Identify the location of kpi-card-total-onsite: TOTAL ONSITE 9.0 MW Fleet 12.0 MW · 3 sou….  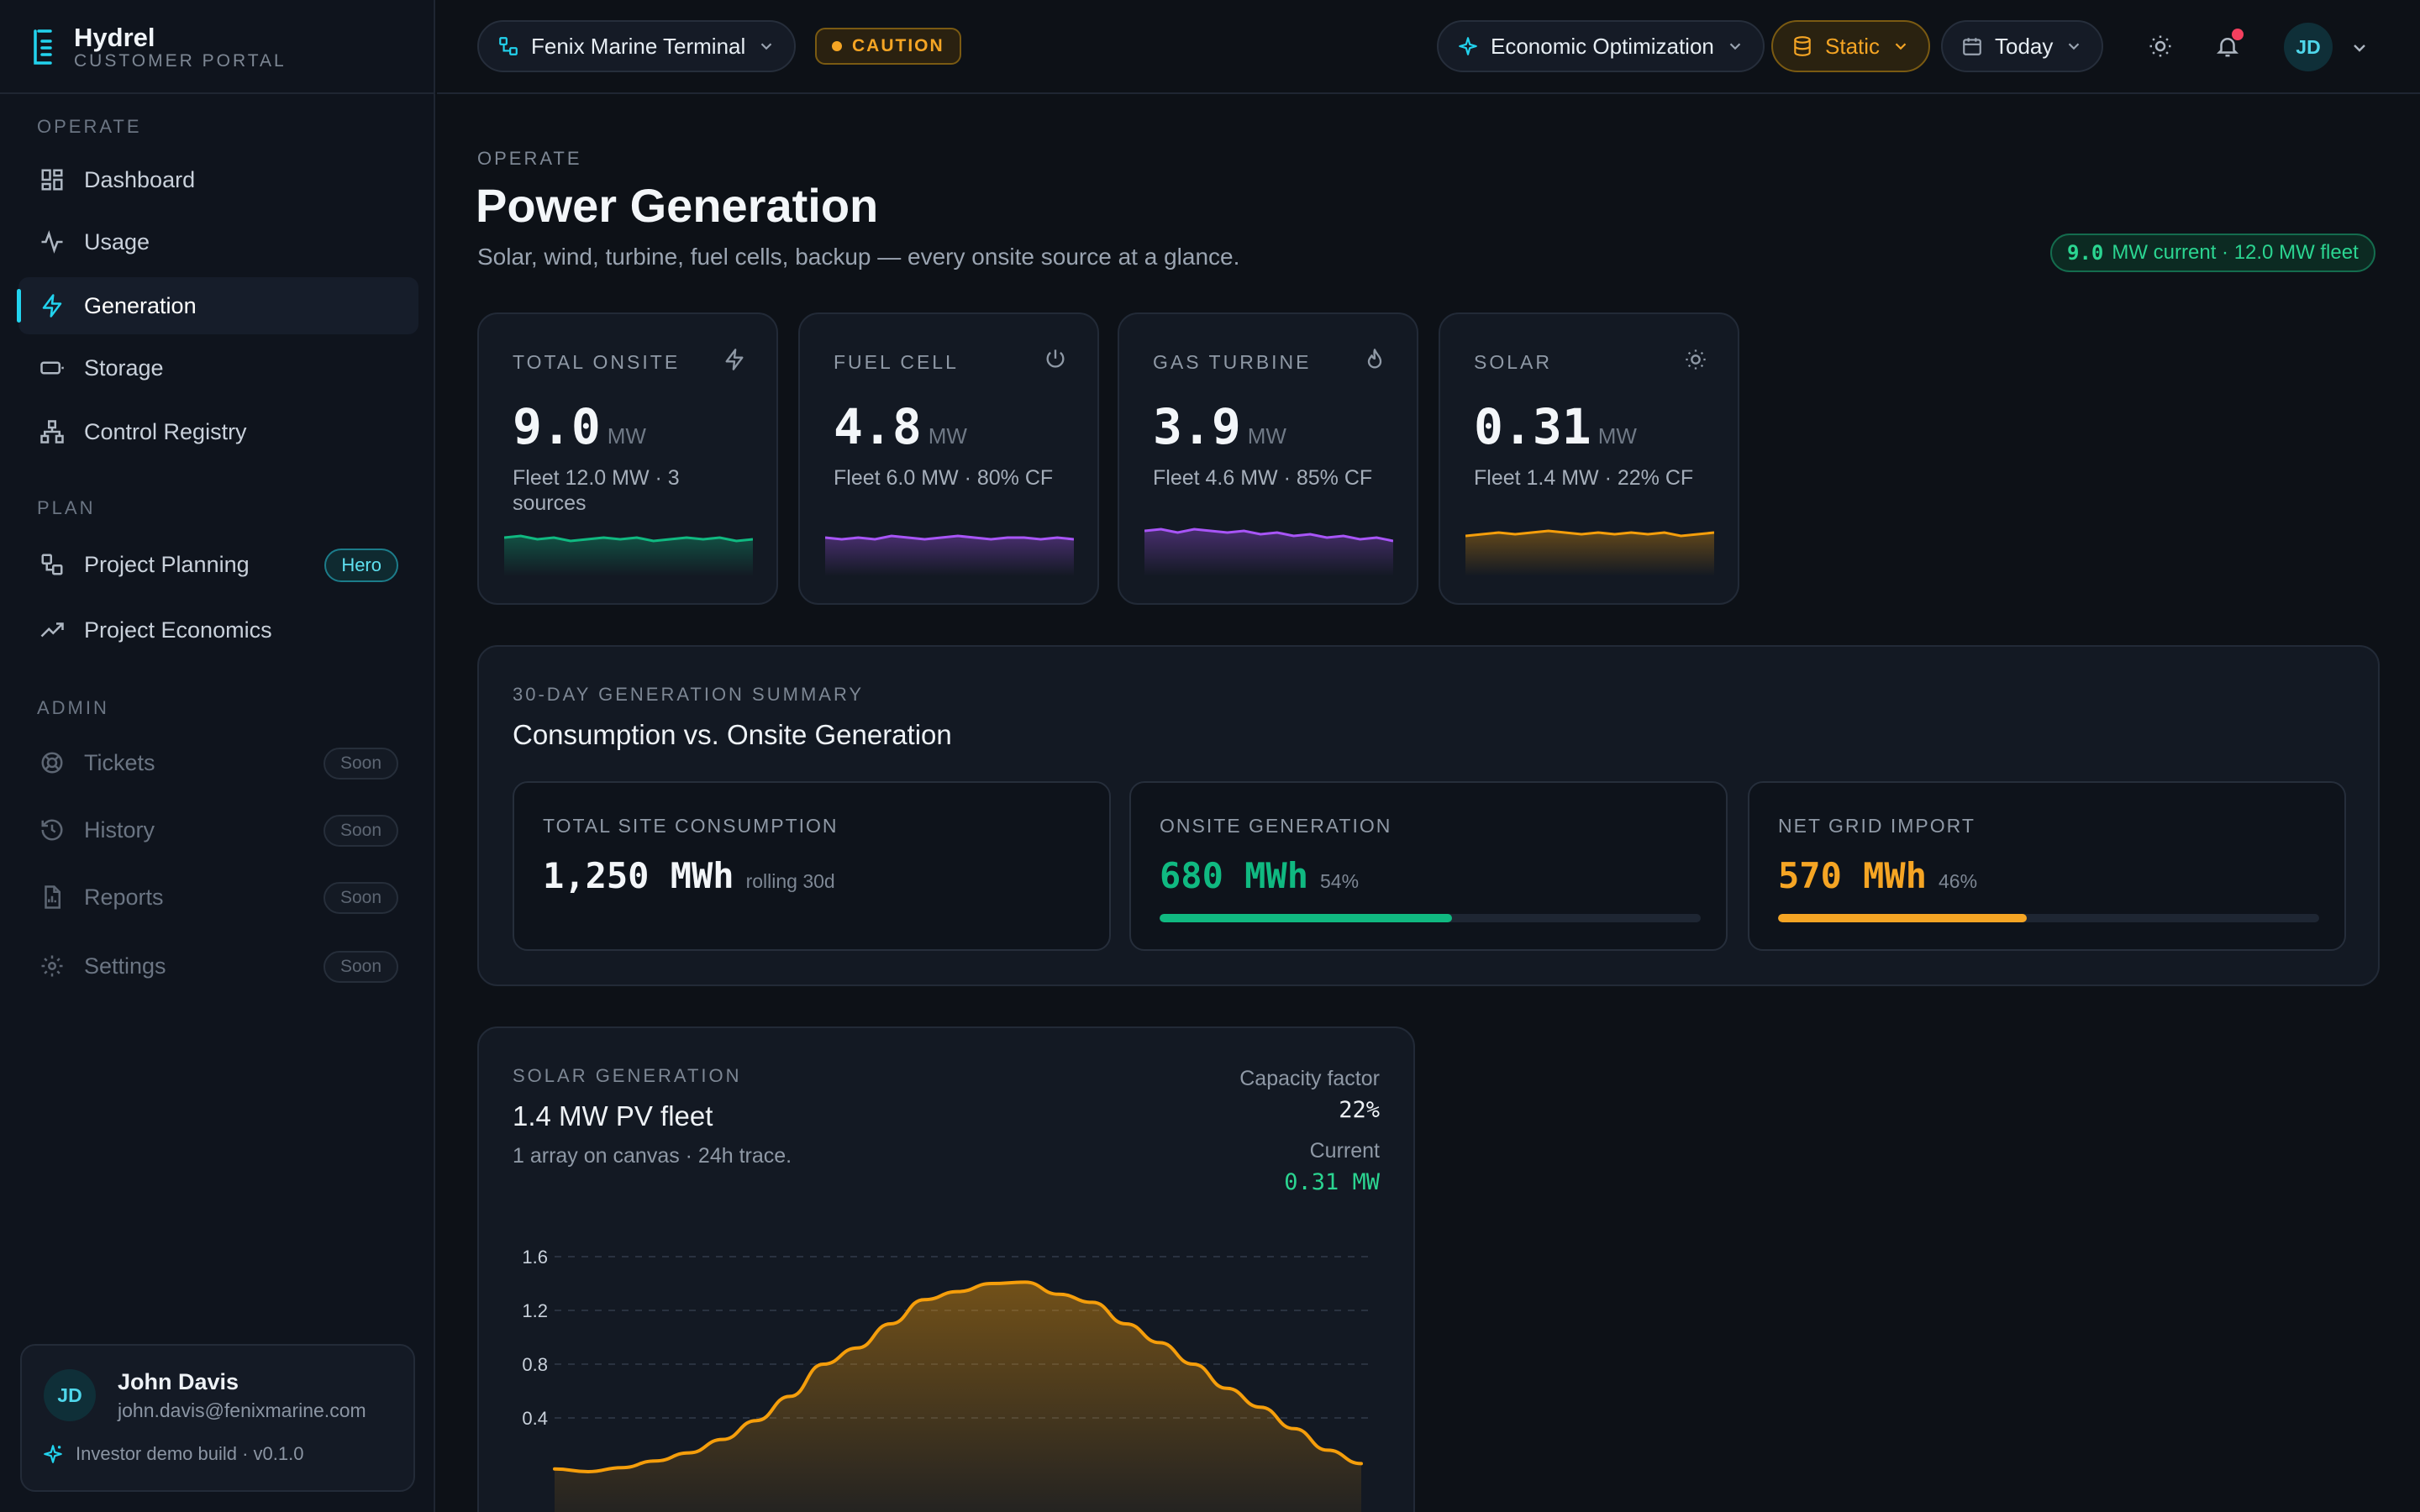
(628, 458).